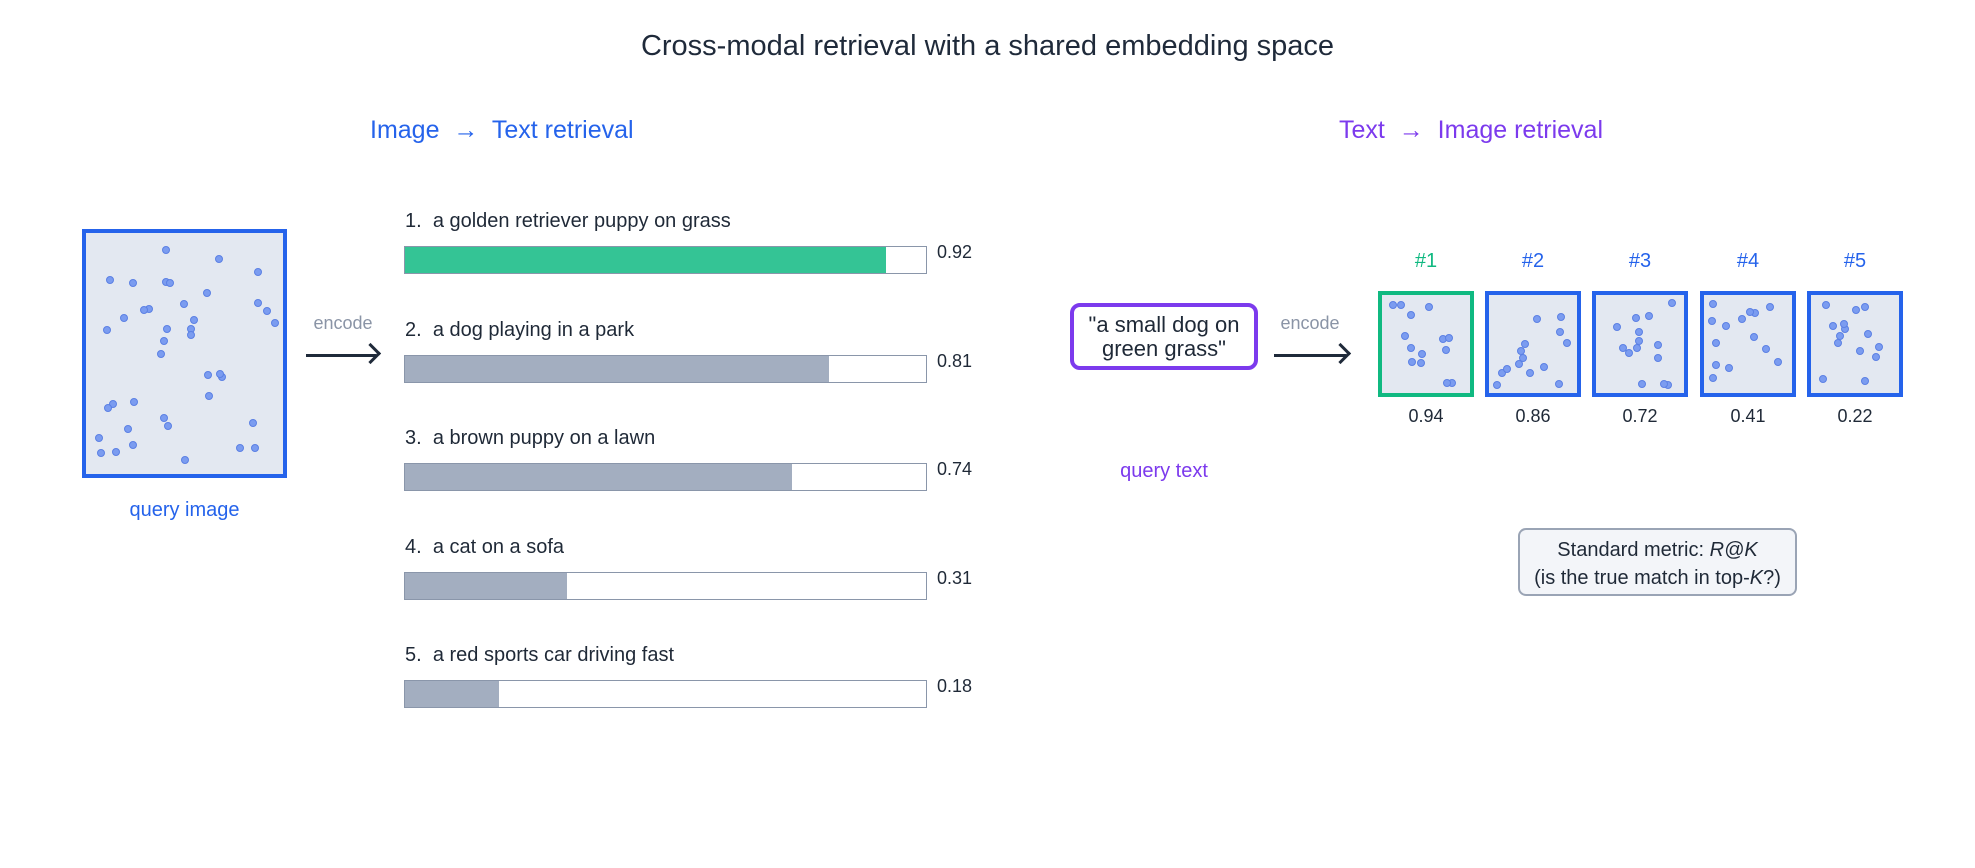 The image size is (1975, 868). Describe the element at coordinates (544, 438) in the screenshot. I see `result-text: a brown puppy on a lawn` at that location.